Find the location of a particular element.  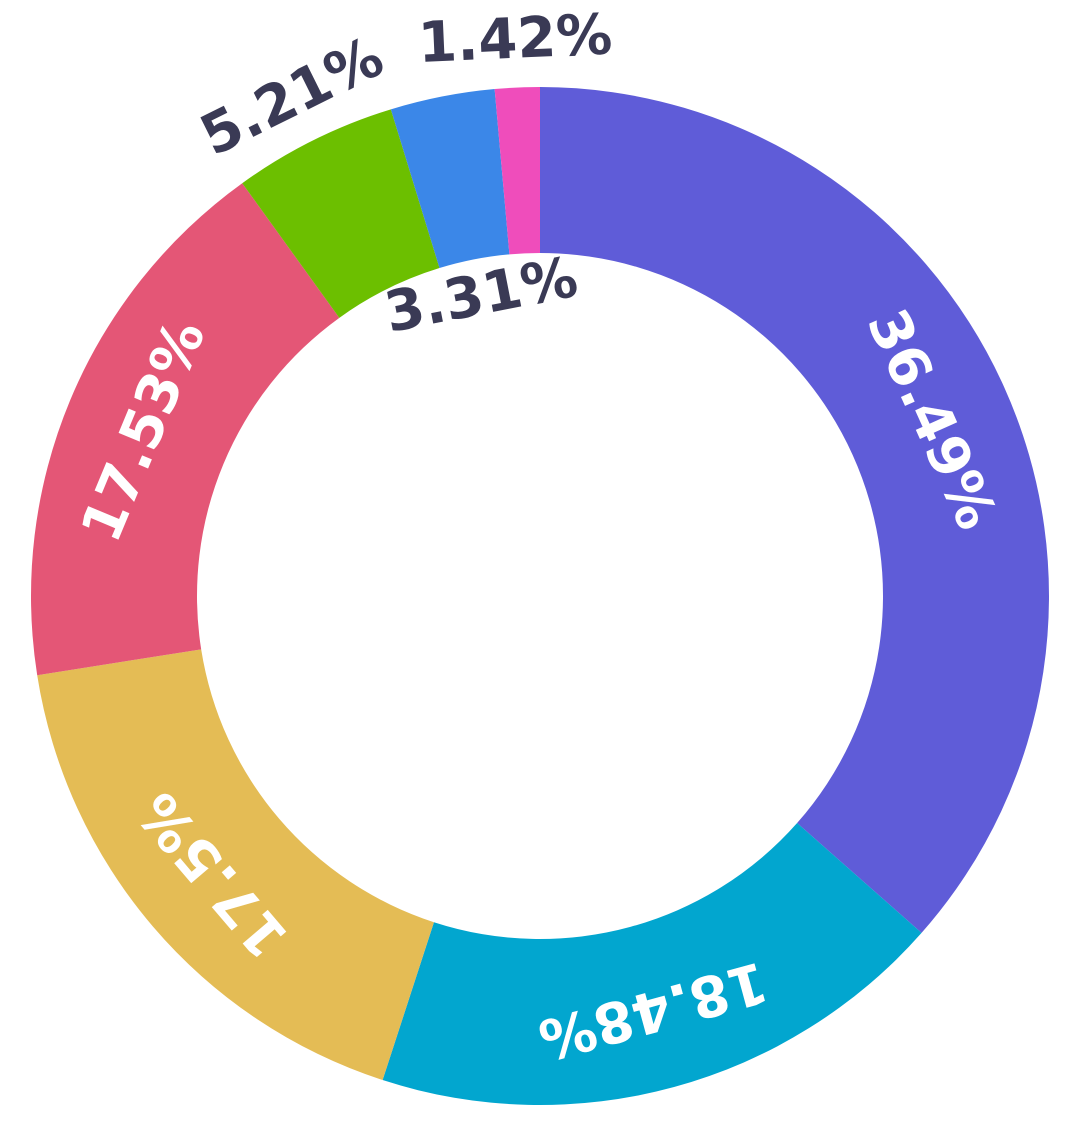

data-label: 1.42% is located at coordinates (515, 39).